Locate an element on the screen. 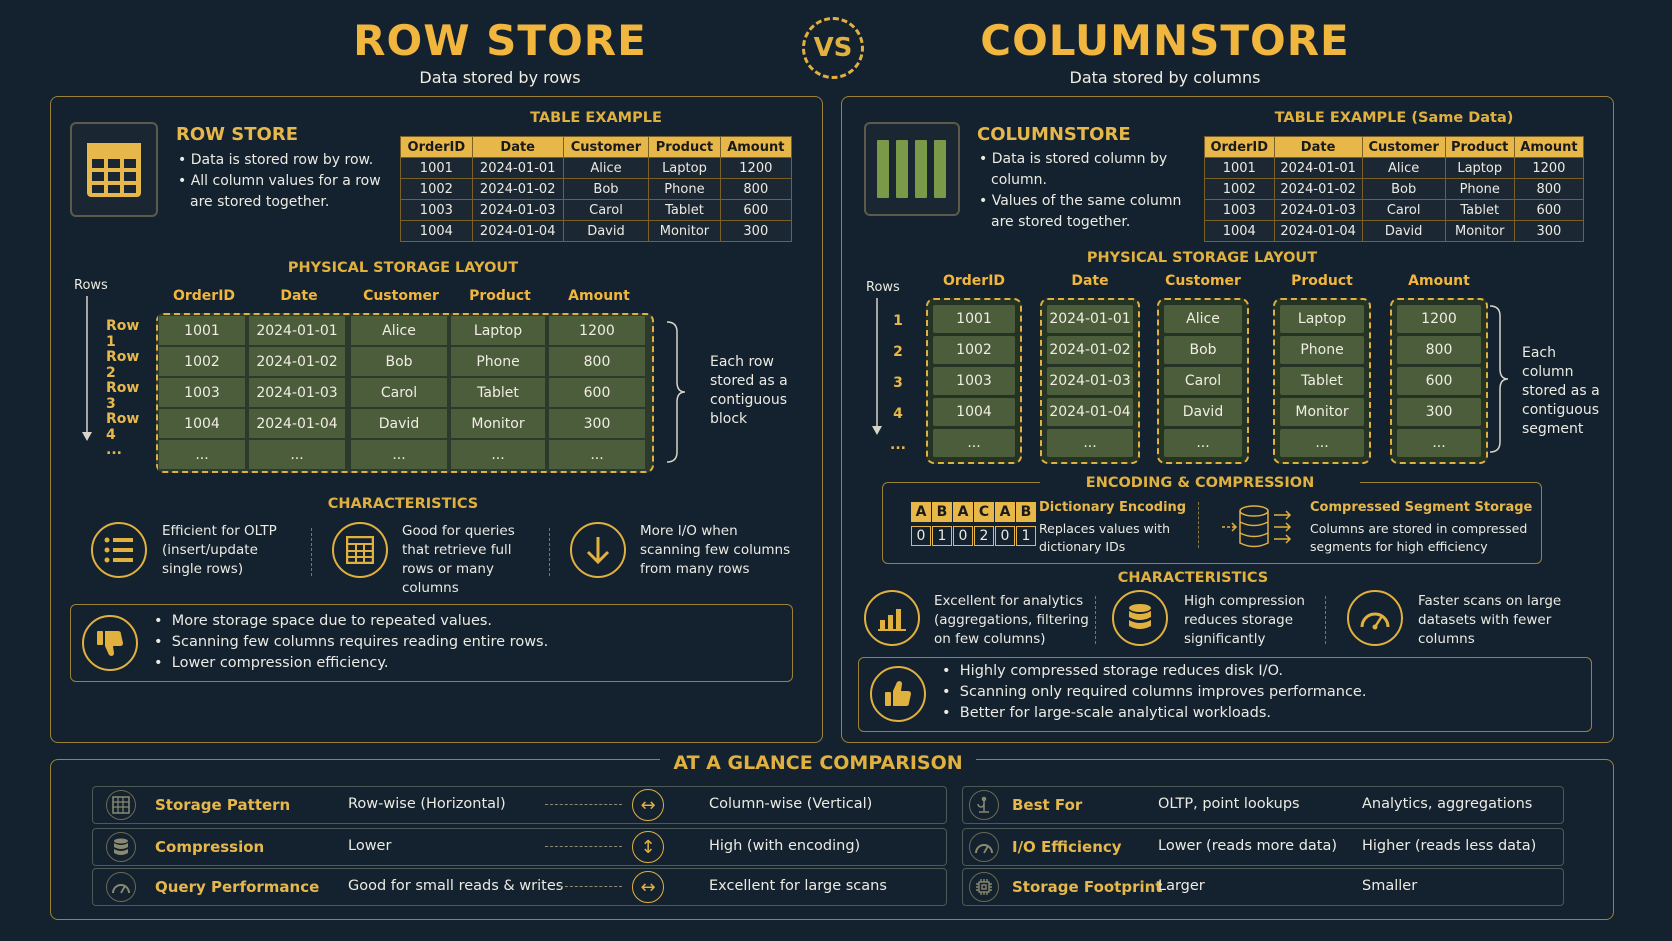  storage-cell: 2024-01-01 is located at coordinates (297, 330).